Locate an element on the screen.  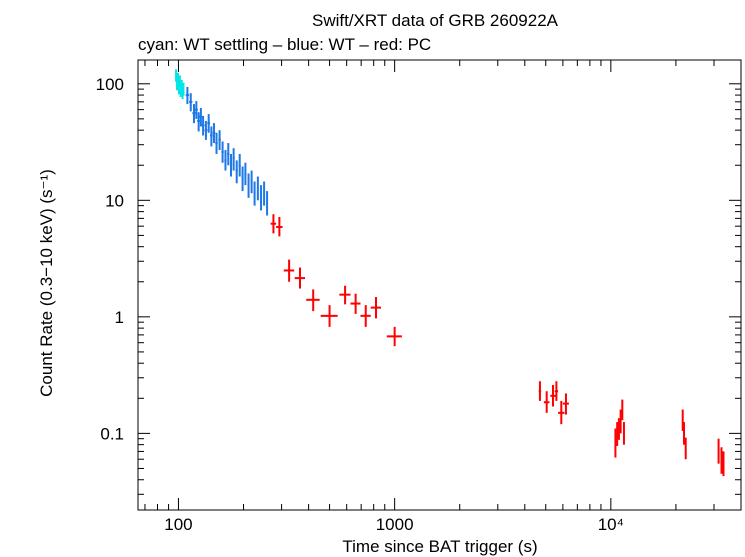
x-tick-label: 10⁴ is located at coordinates (611, 524).